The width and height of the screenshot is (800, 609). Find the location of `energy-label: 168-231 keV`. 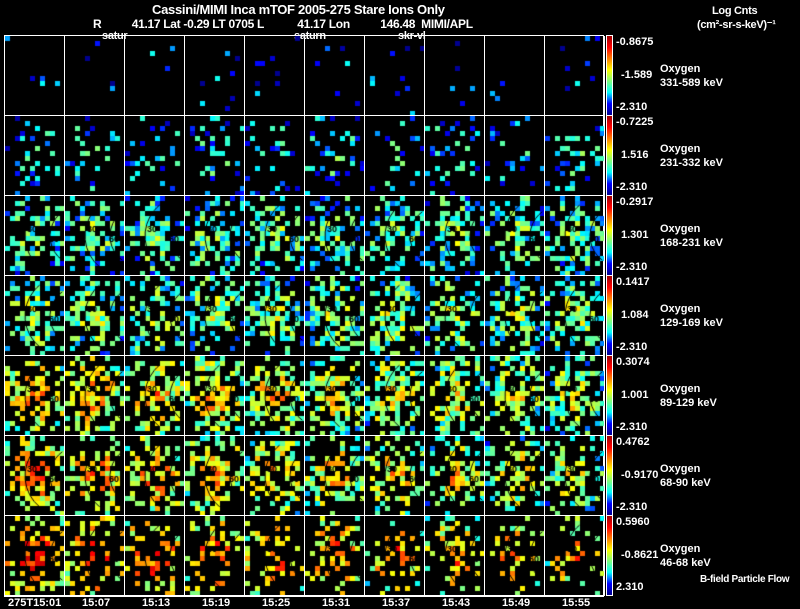

energy-label: 168-231 keV is located at coordinates (691, 243).